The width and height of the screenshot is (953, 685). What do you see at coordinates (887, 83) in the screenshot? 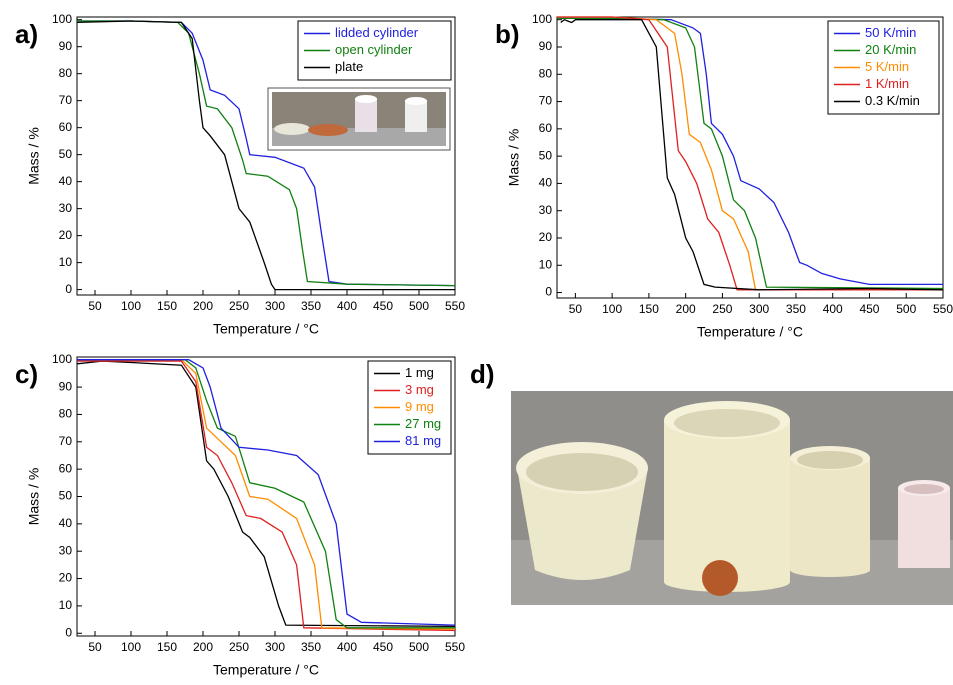
I see `legend-label: 1 K/min` at bounding box center [887, 83].